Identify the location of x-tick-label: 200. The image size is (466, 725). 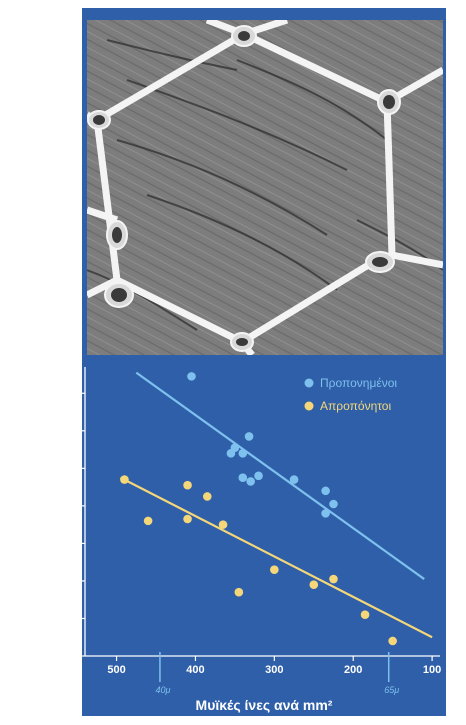
(353, 670).